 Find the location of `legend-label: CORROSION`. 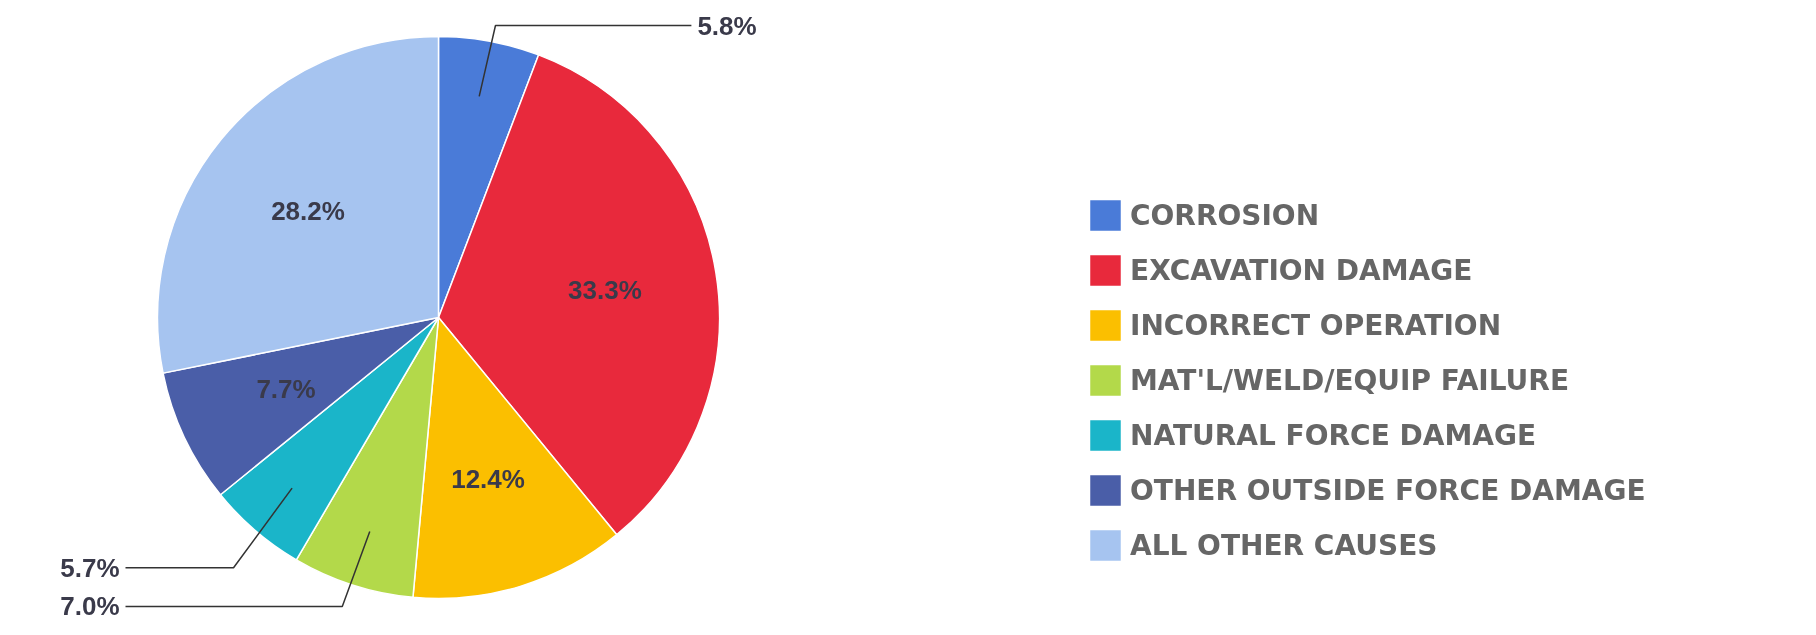

legend-label: CORROSION is located at coordinates (1225, 215).